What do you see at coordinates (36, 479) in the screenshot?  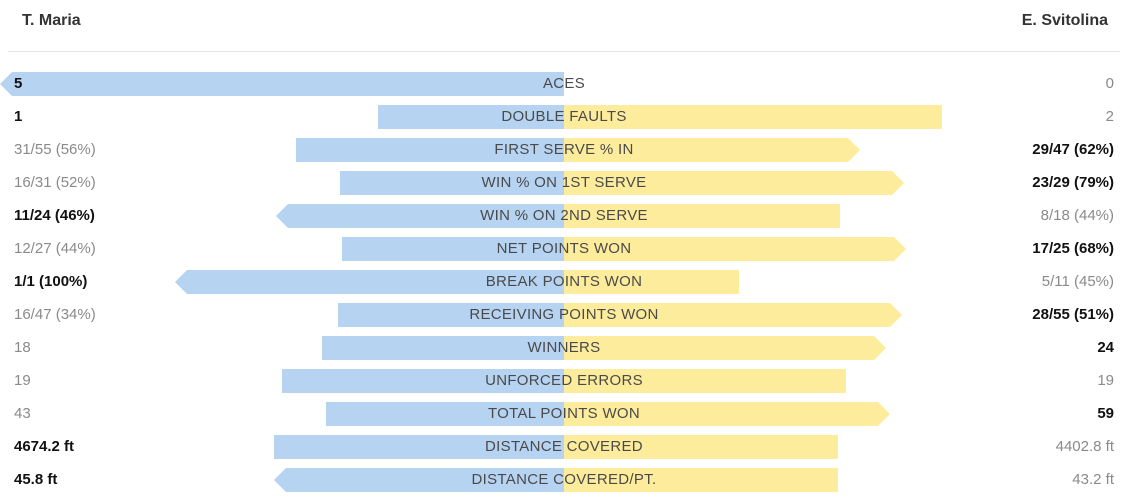 I see `left-player-value: 45.8 ft` at bounding box center [36, 479].